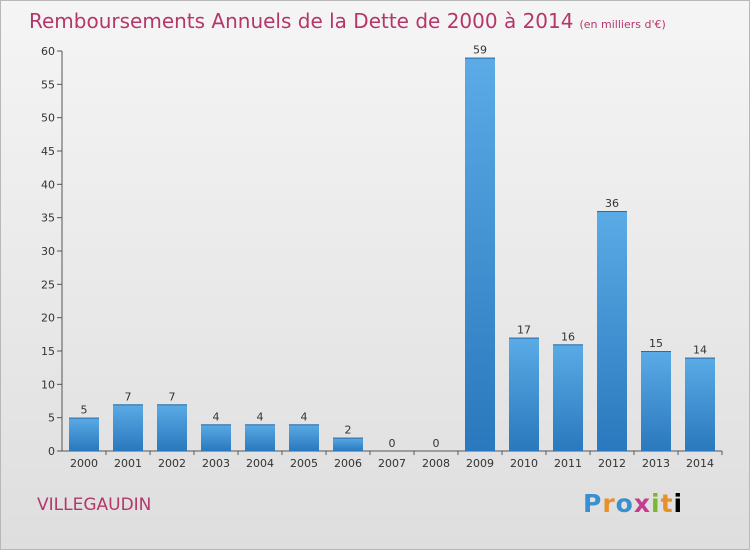 This screenshot has width=750, height=550. What do you see at coordinates (304, 463) in the screenshot?
I see `x-tick-label: 2005` at bounding box center [304, 463].